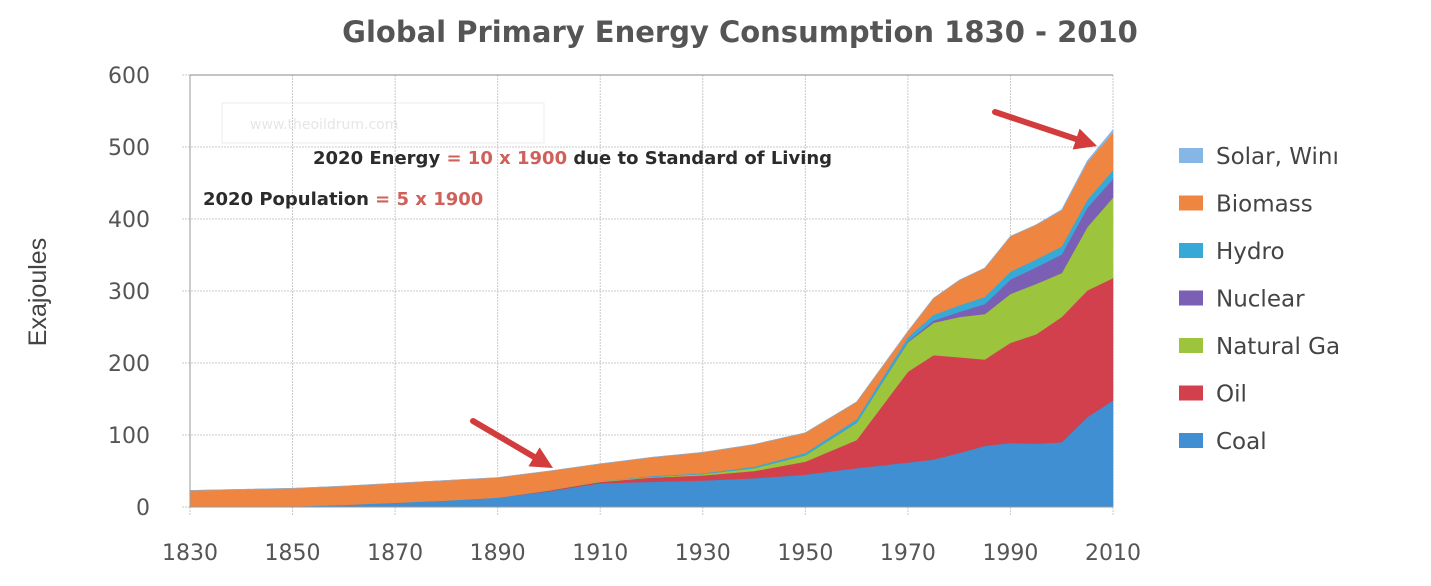  What do you see at coordinates (651, 553) in the screenshot?
I see `x-axis-ticks: 1830 1850 1870 1890 1910 1930 1950 1970 1990 2010` at bounding box center [651, 553].